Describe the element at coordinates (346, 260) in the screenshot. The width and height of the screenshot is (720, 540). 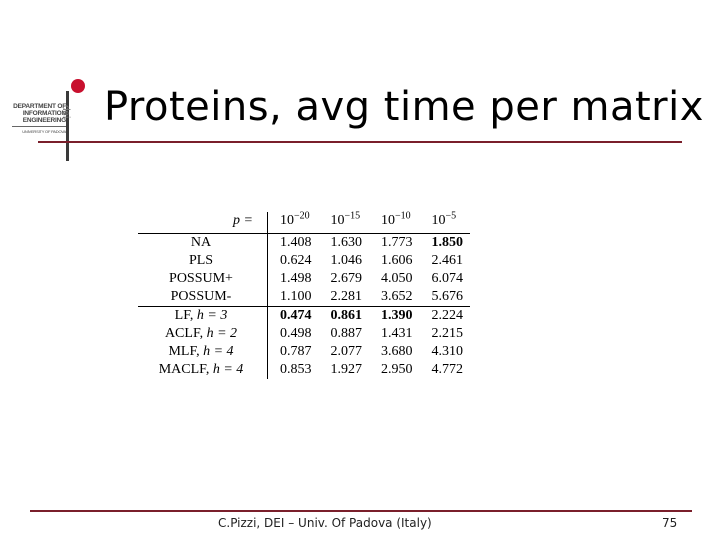
I see `table-cell: 1.046` at that location.